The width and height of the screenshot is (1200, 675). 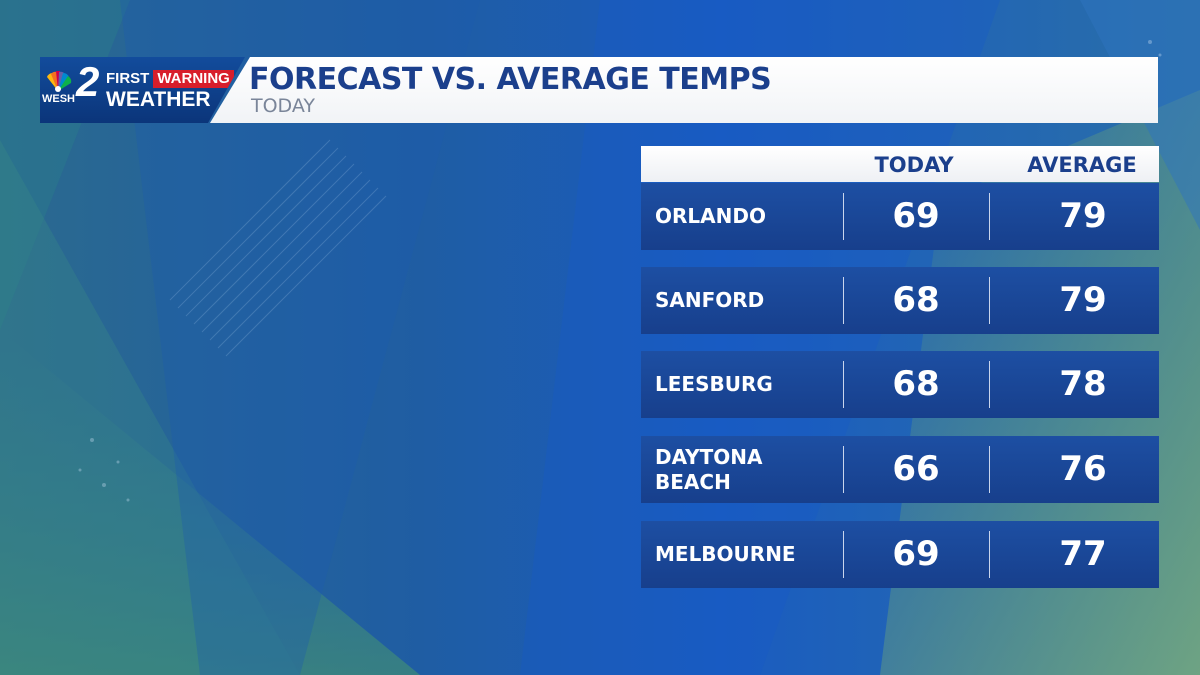 I want to click on table-row: MELBOURNE 69 77, so click(x=900, y=554).